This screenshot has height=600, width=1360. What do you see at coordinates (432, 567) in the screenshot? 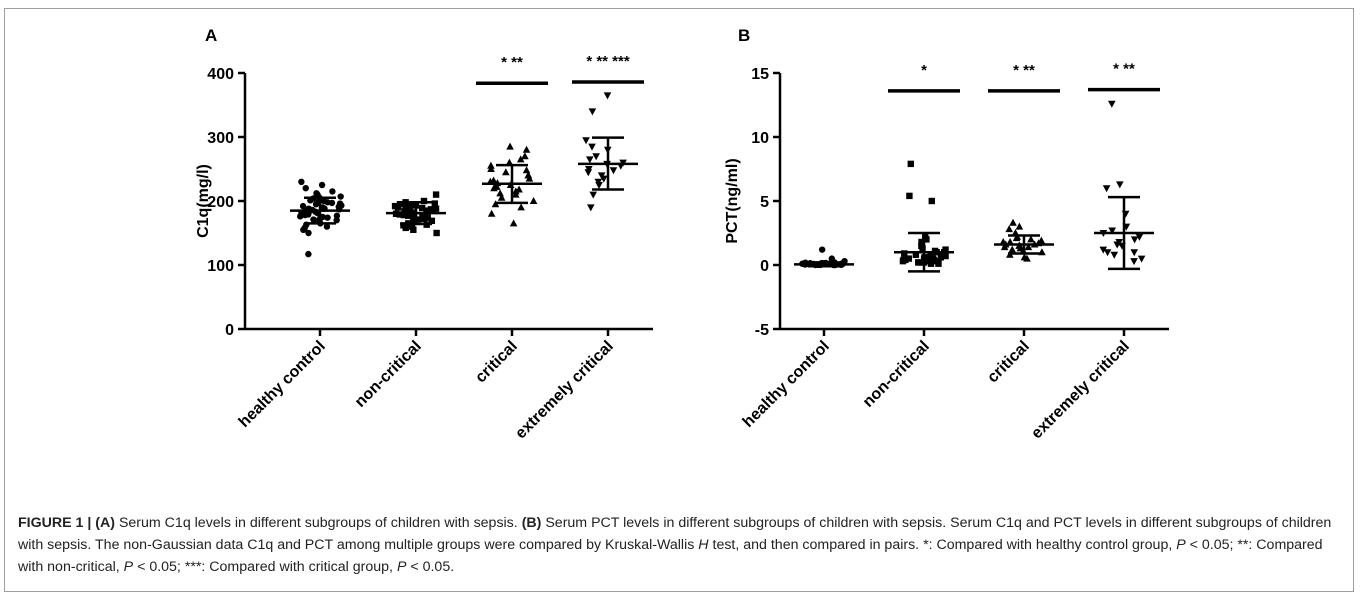
I see `caption-text-5: < 0.05.` at bounding box center [432, 567].